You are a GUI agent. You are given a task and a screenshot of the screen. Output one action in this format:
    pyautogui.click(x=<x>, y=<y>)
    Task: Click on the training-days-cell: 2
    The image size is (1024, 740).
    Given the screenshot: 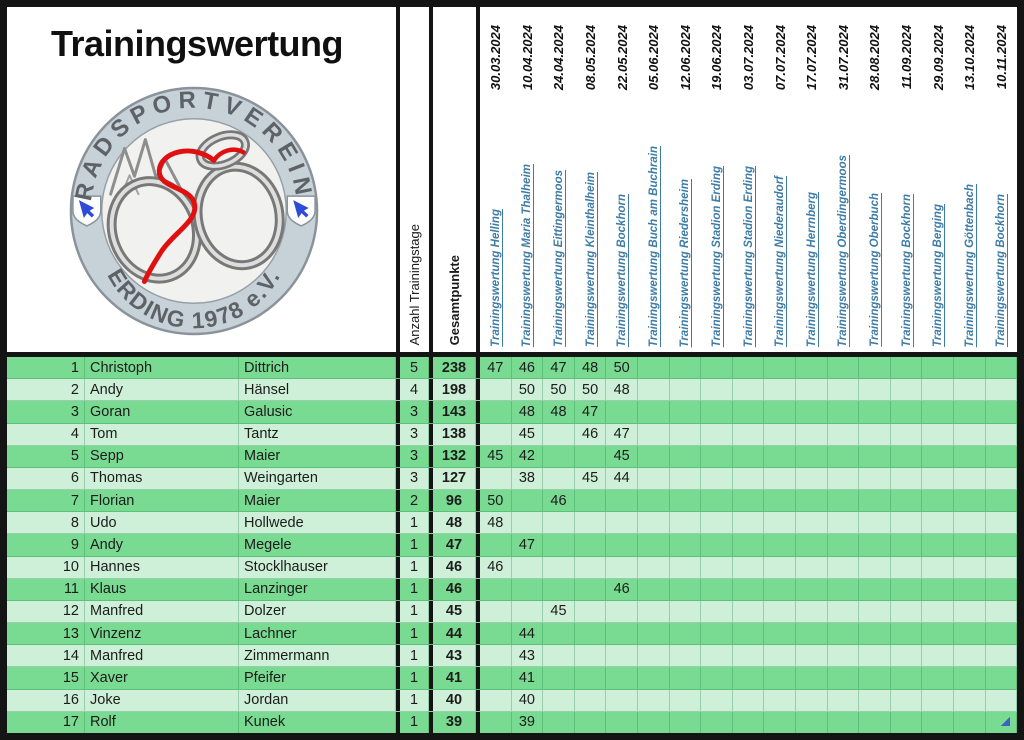 What is the action you would take?
    pyautogui.click(x=414, y=501)
    